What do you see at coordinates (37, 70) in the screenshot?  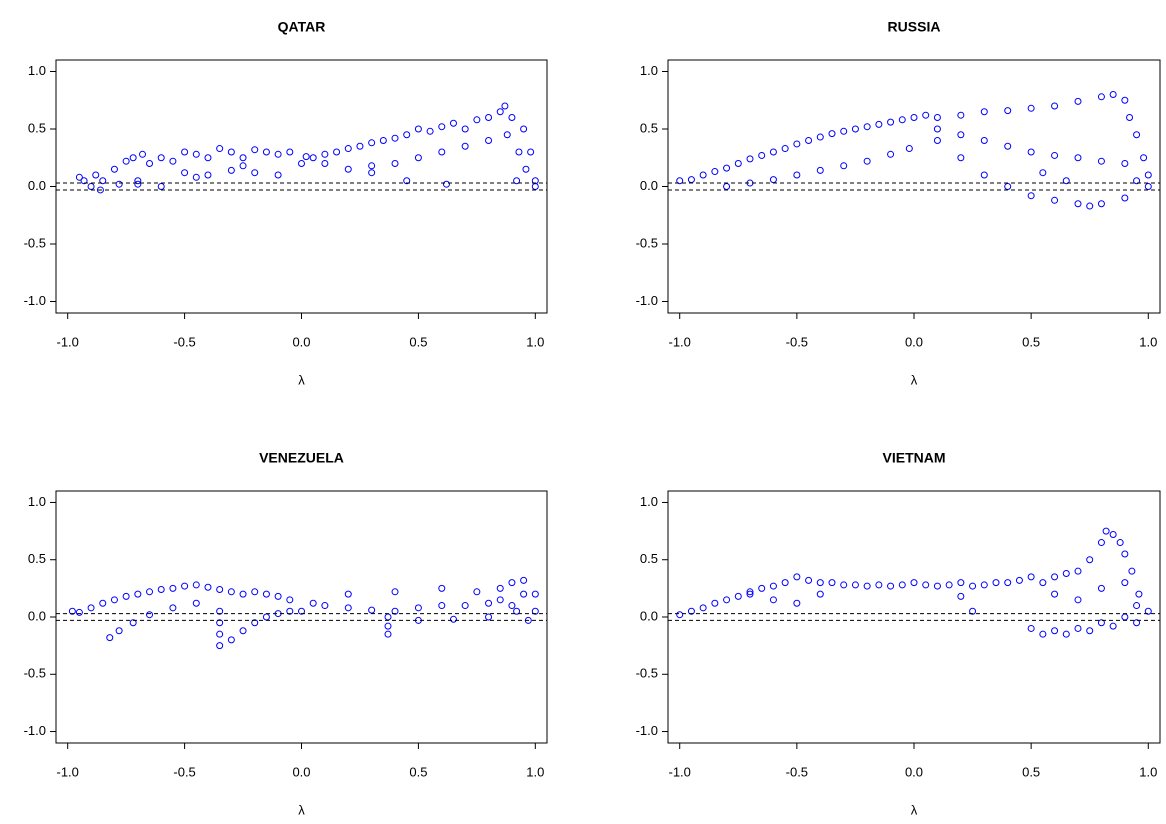 I see `y-tick-label: 1.0` at bounding box center [37, 70].